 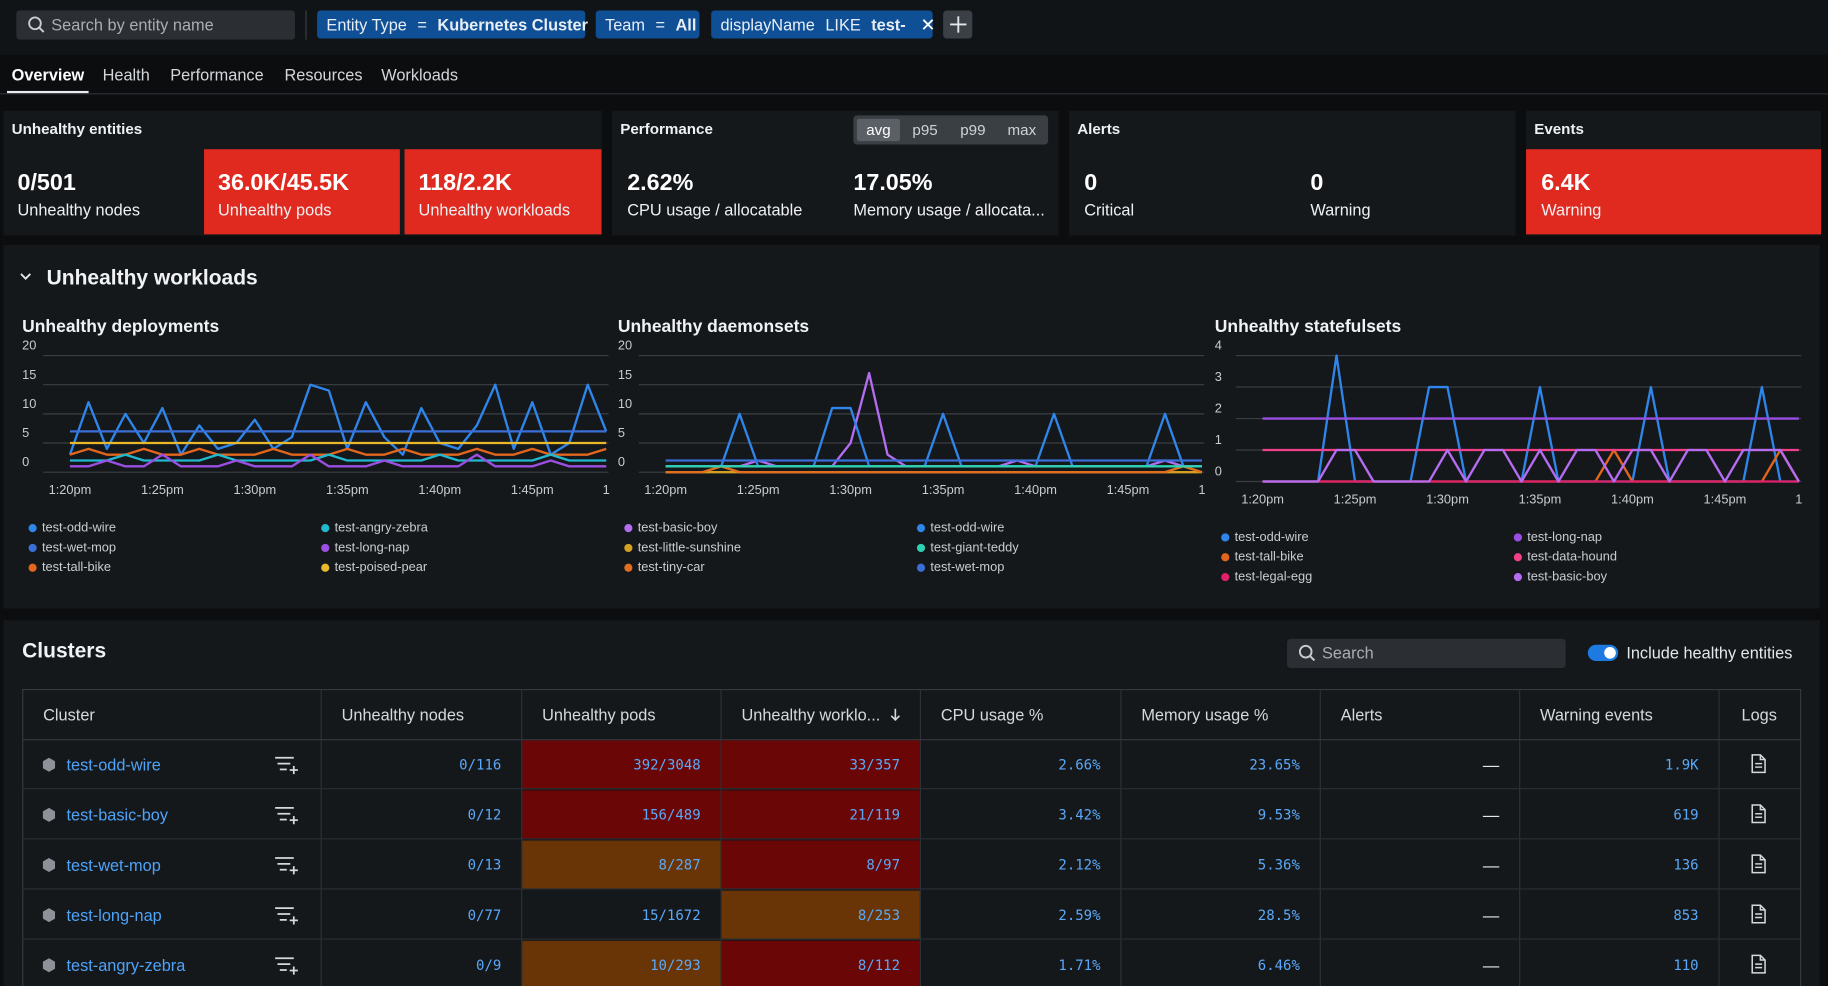 I want to click on tile-label: CPU usage / allocatable, so click(x=715, y=210).